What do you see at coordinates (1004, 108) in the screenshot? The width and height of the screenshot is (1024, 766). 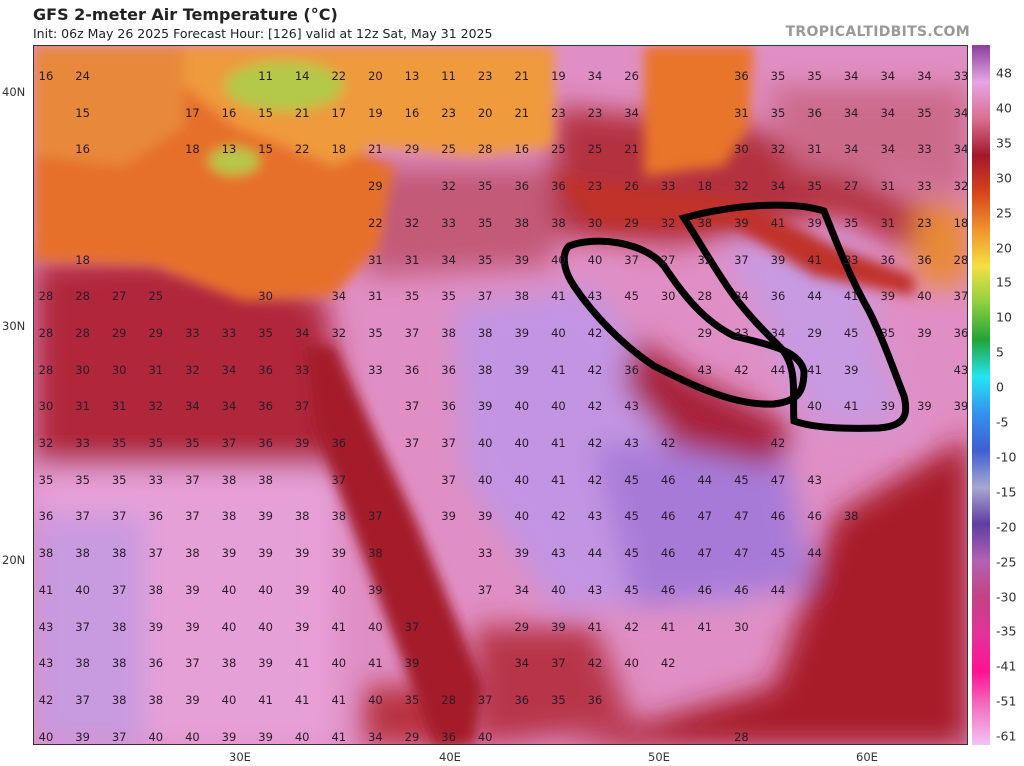 I see `colorbar-tick-label: 40` at bounding box center [1004, 108].